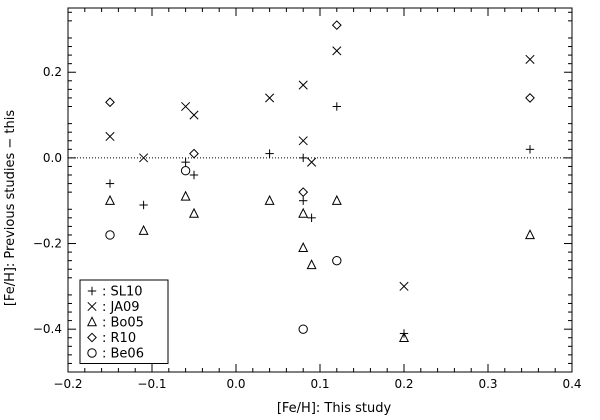 The height and width of the screenshot is (420, 600). What do you see at coordinates (334, 408) in the screenshot?
I see `x-axis-label: [Fe/H]: This study` at bounding box center [334, 408].